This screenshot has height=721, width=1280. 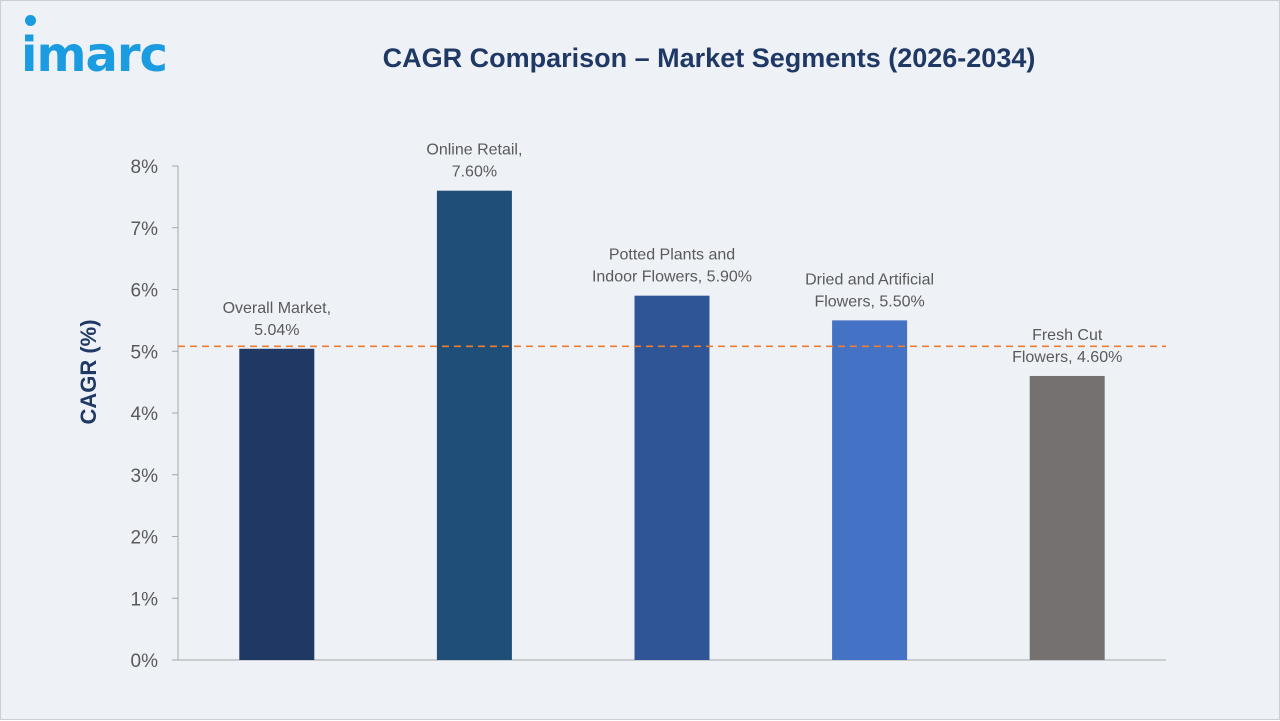 What do you see at coordinates (145, 352) in the screenshot?
I see `y-tick-label: 5%` at bounding box center [145, 352].